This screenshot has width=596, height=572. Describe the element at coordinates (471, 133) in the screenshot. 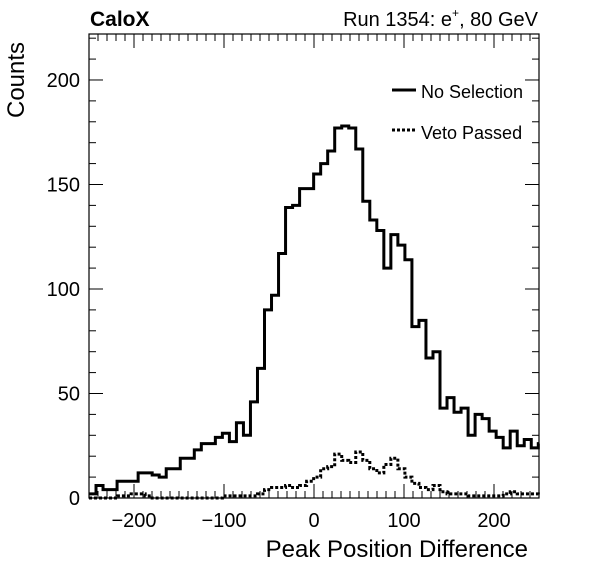

I see `legend-label-veto-passed: Veto Passed` at that location.